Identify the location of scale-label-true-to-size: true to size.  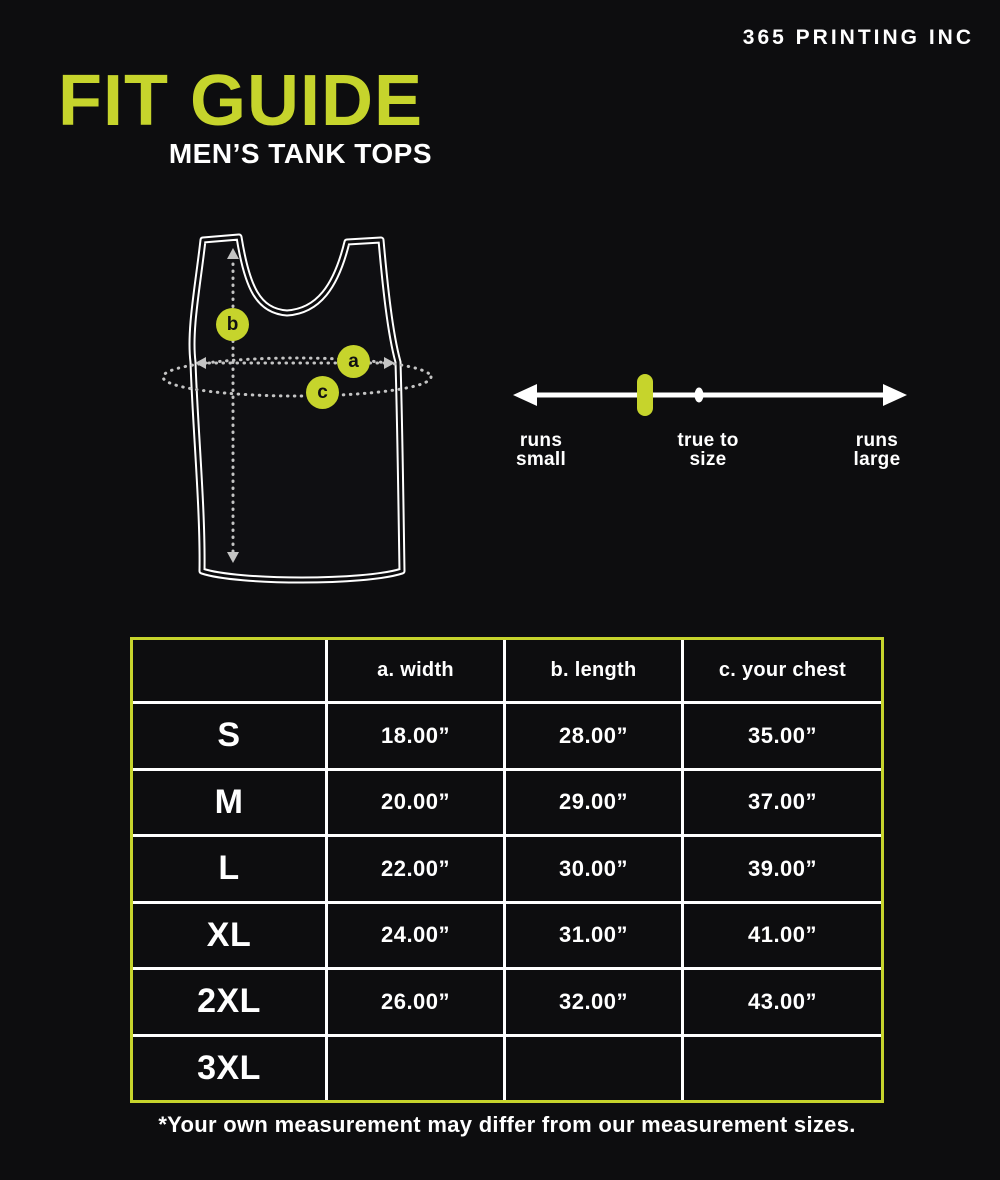
(707, 450).